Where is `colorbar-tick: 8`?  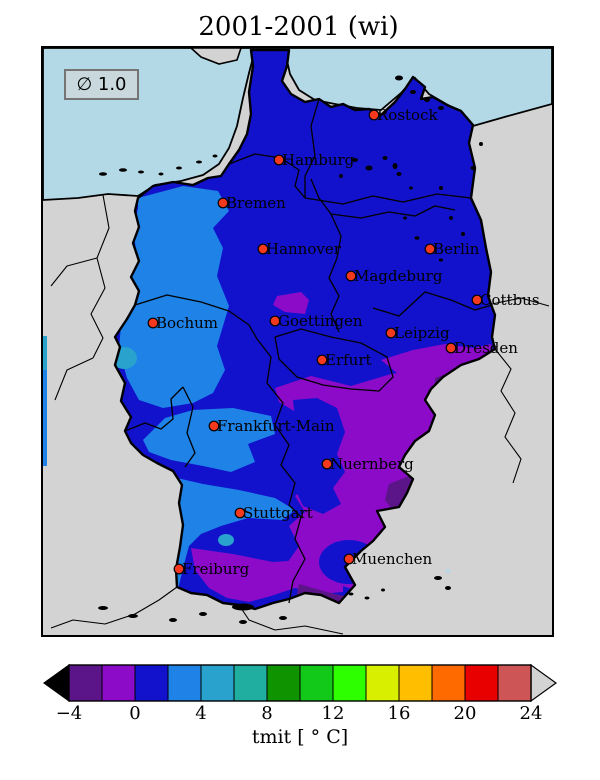
colorbar-tick: 8 is located at coordinates (267, 713).